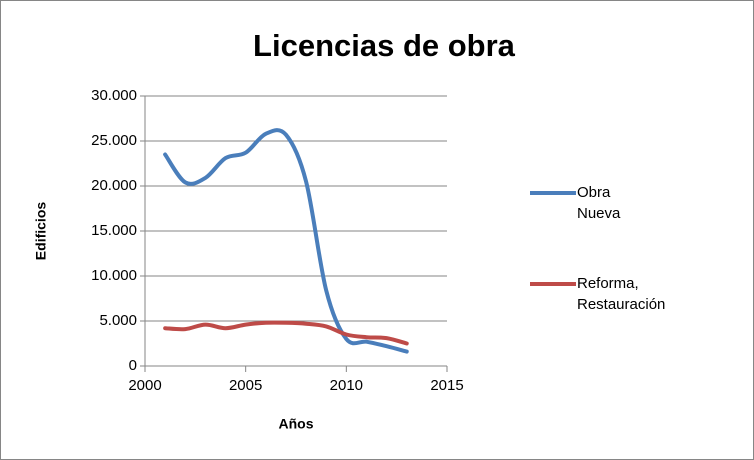 This screenshot has height=460, width=754. I want to click on y-axis-title: Edificios, so click(41, 231).